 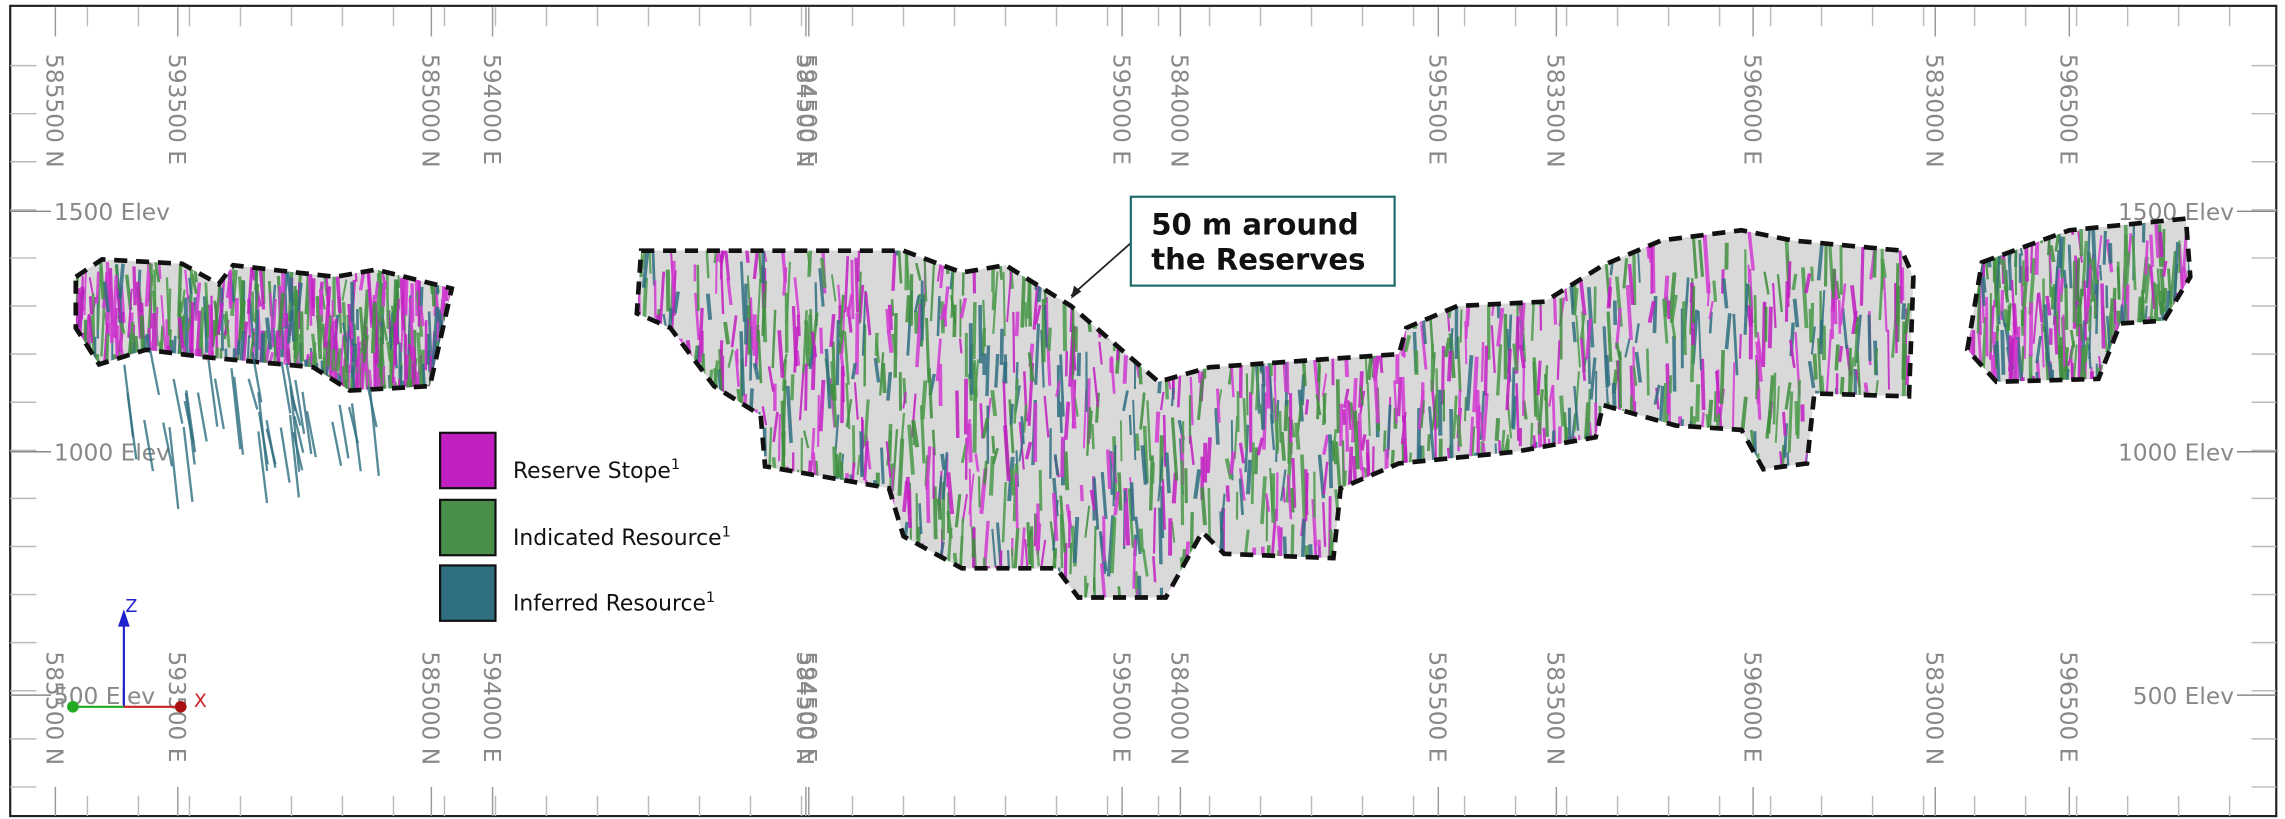 What do you see at coordinates (54, 111) in the screenshot?
I see `grid-label: 585500 N` at bounding box center [54, 111].